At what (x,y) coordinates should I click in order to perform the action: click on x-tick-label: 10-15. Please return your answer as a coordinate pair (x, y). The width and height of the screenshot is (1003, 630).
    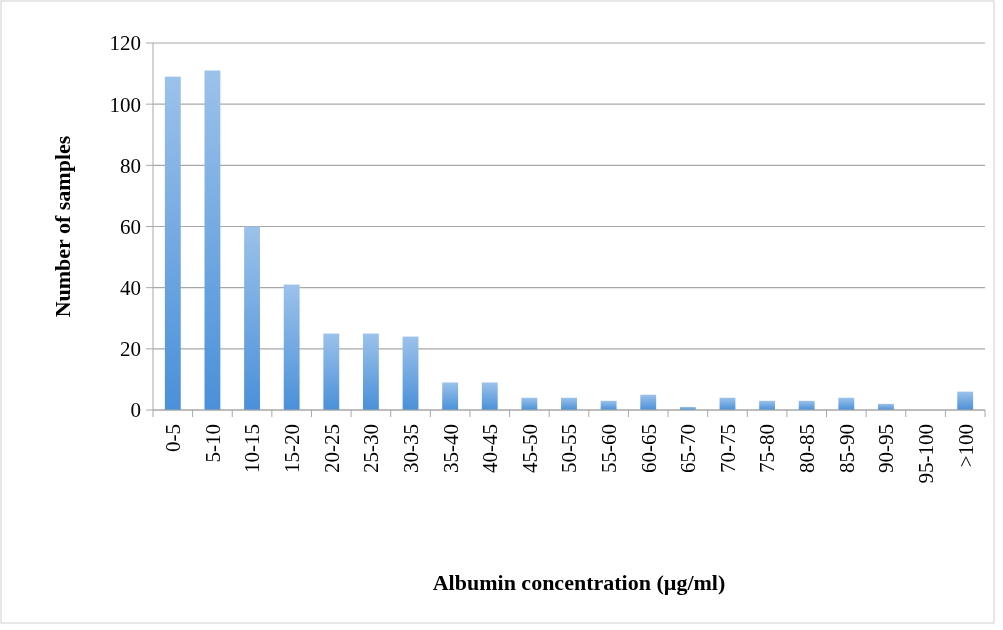
    Looking at the image, I should click on (252, 448).